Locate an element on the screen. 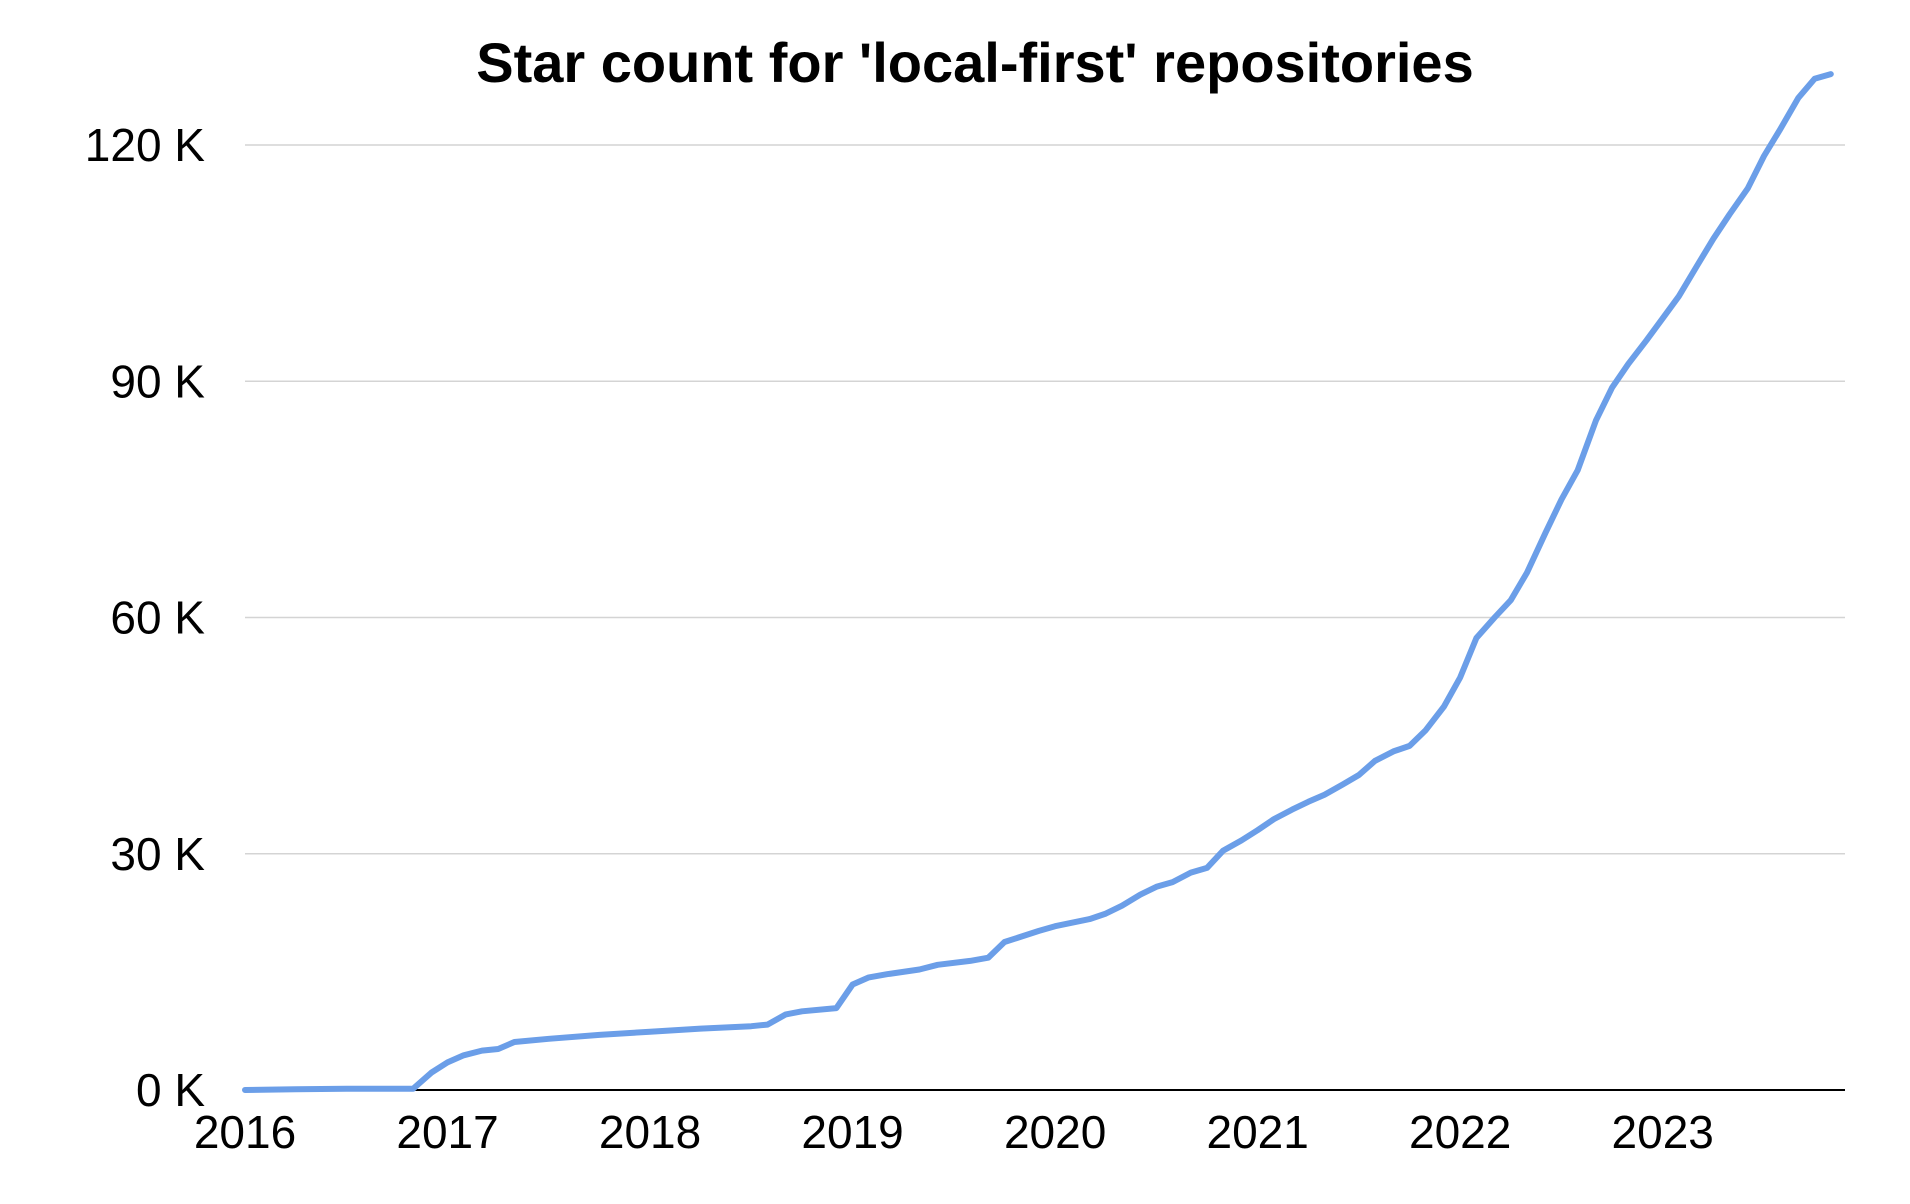 The image size is (1910, 1204). x-tick-label: 2021 is located at coordinates (1257, 1132).